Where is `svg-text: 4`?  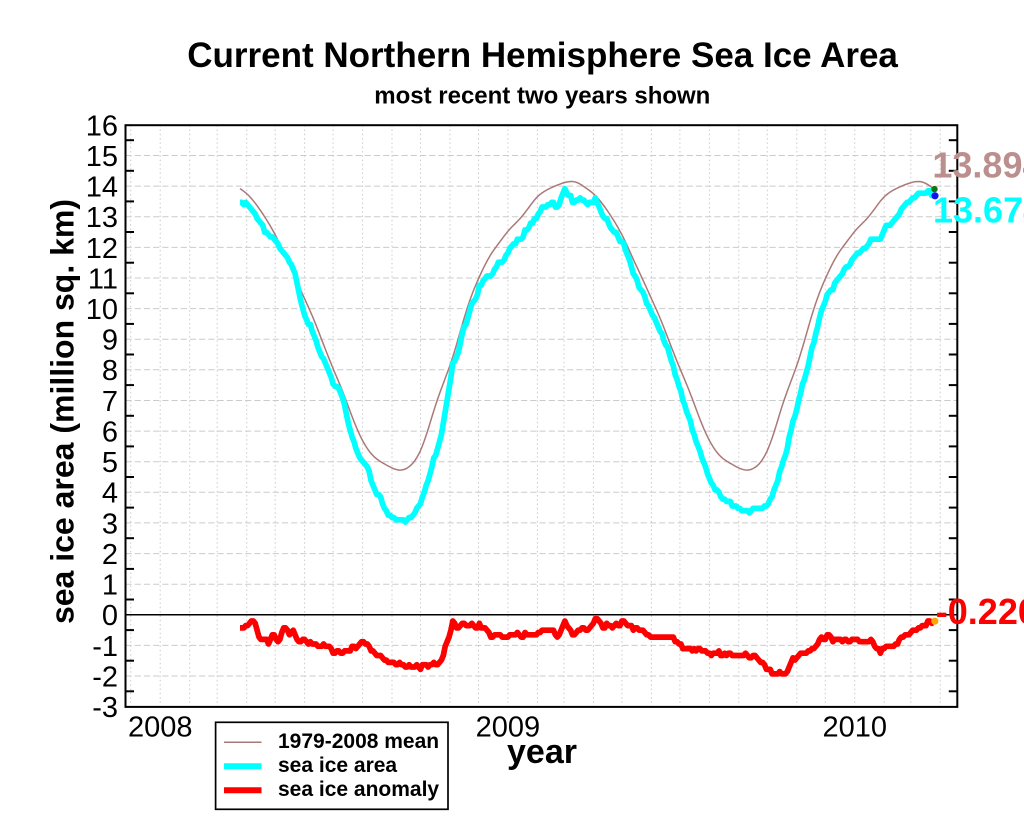
svg-text: 4 is located at coordinates (110, 494).